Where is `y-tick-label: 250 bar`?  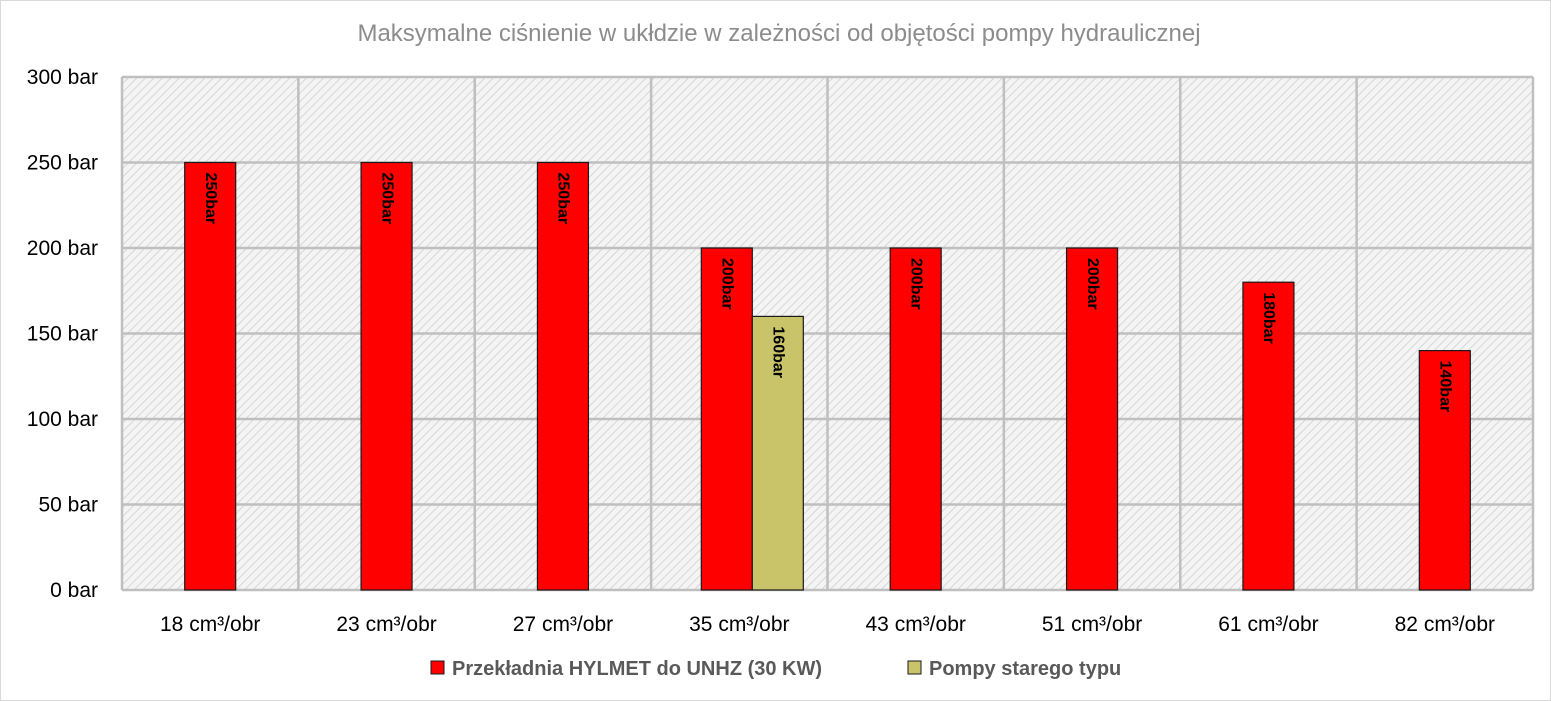
y-tick-label: 250 bar is located at coordinates (62, 163).